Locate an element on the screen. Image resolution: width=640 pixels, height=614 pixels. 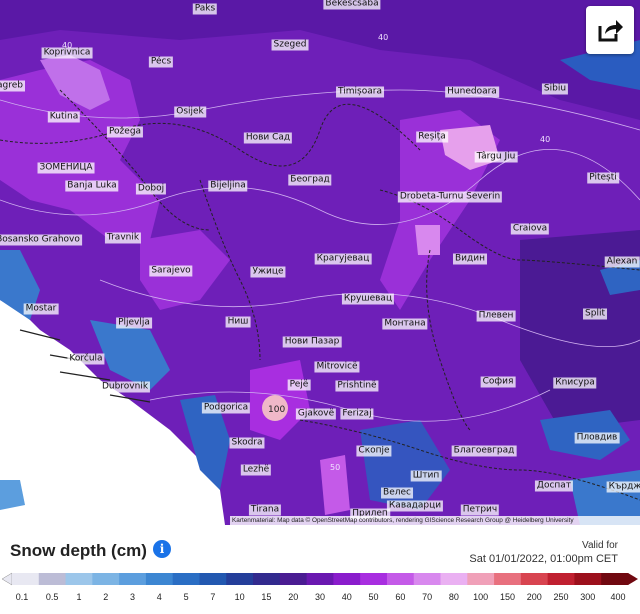
city-label: Bijeljina is located at coordinates (228, 186).